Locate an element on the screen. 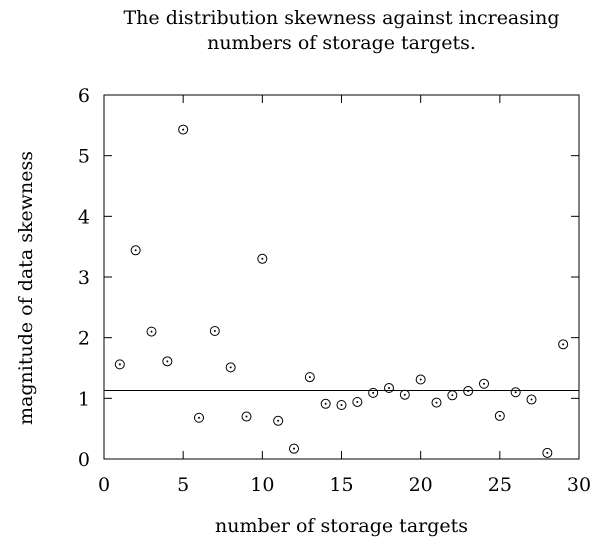  y-tick-label: 0 is located at coordinates (84, 460).